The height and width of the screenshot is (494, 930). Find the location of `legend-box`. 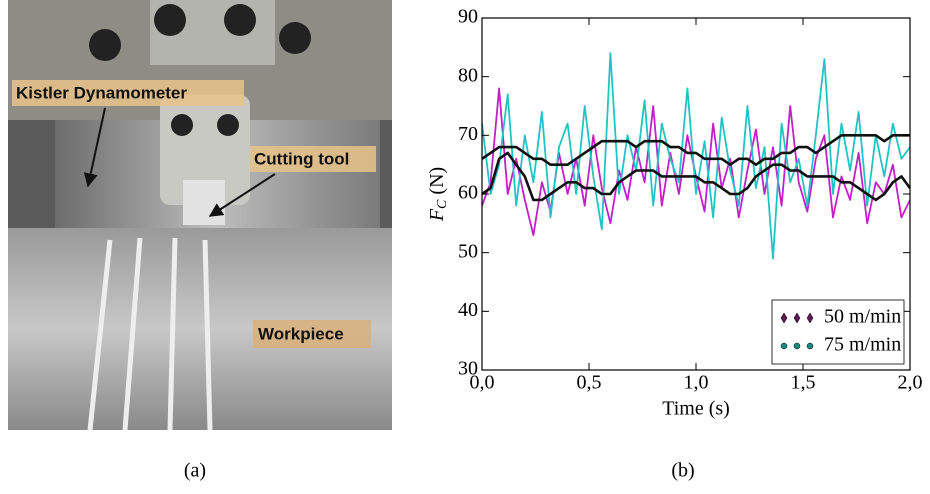

legend-box is located at coordinates (838, 332).